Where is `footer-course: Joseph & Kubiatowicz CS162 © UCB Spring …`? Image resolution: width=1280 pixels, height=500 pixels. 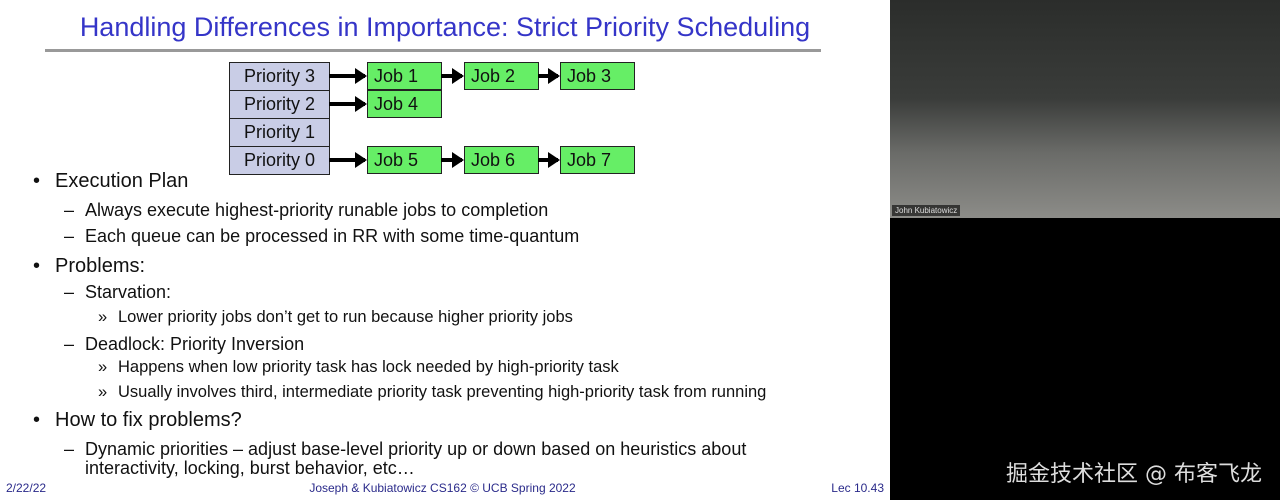 footer-course: Joseph & Kubiatowicz CS162 © UCB Spring … is located at coordinates (442, 488).